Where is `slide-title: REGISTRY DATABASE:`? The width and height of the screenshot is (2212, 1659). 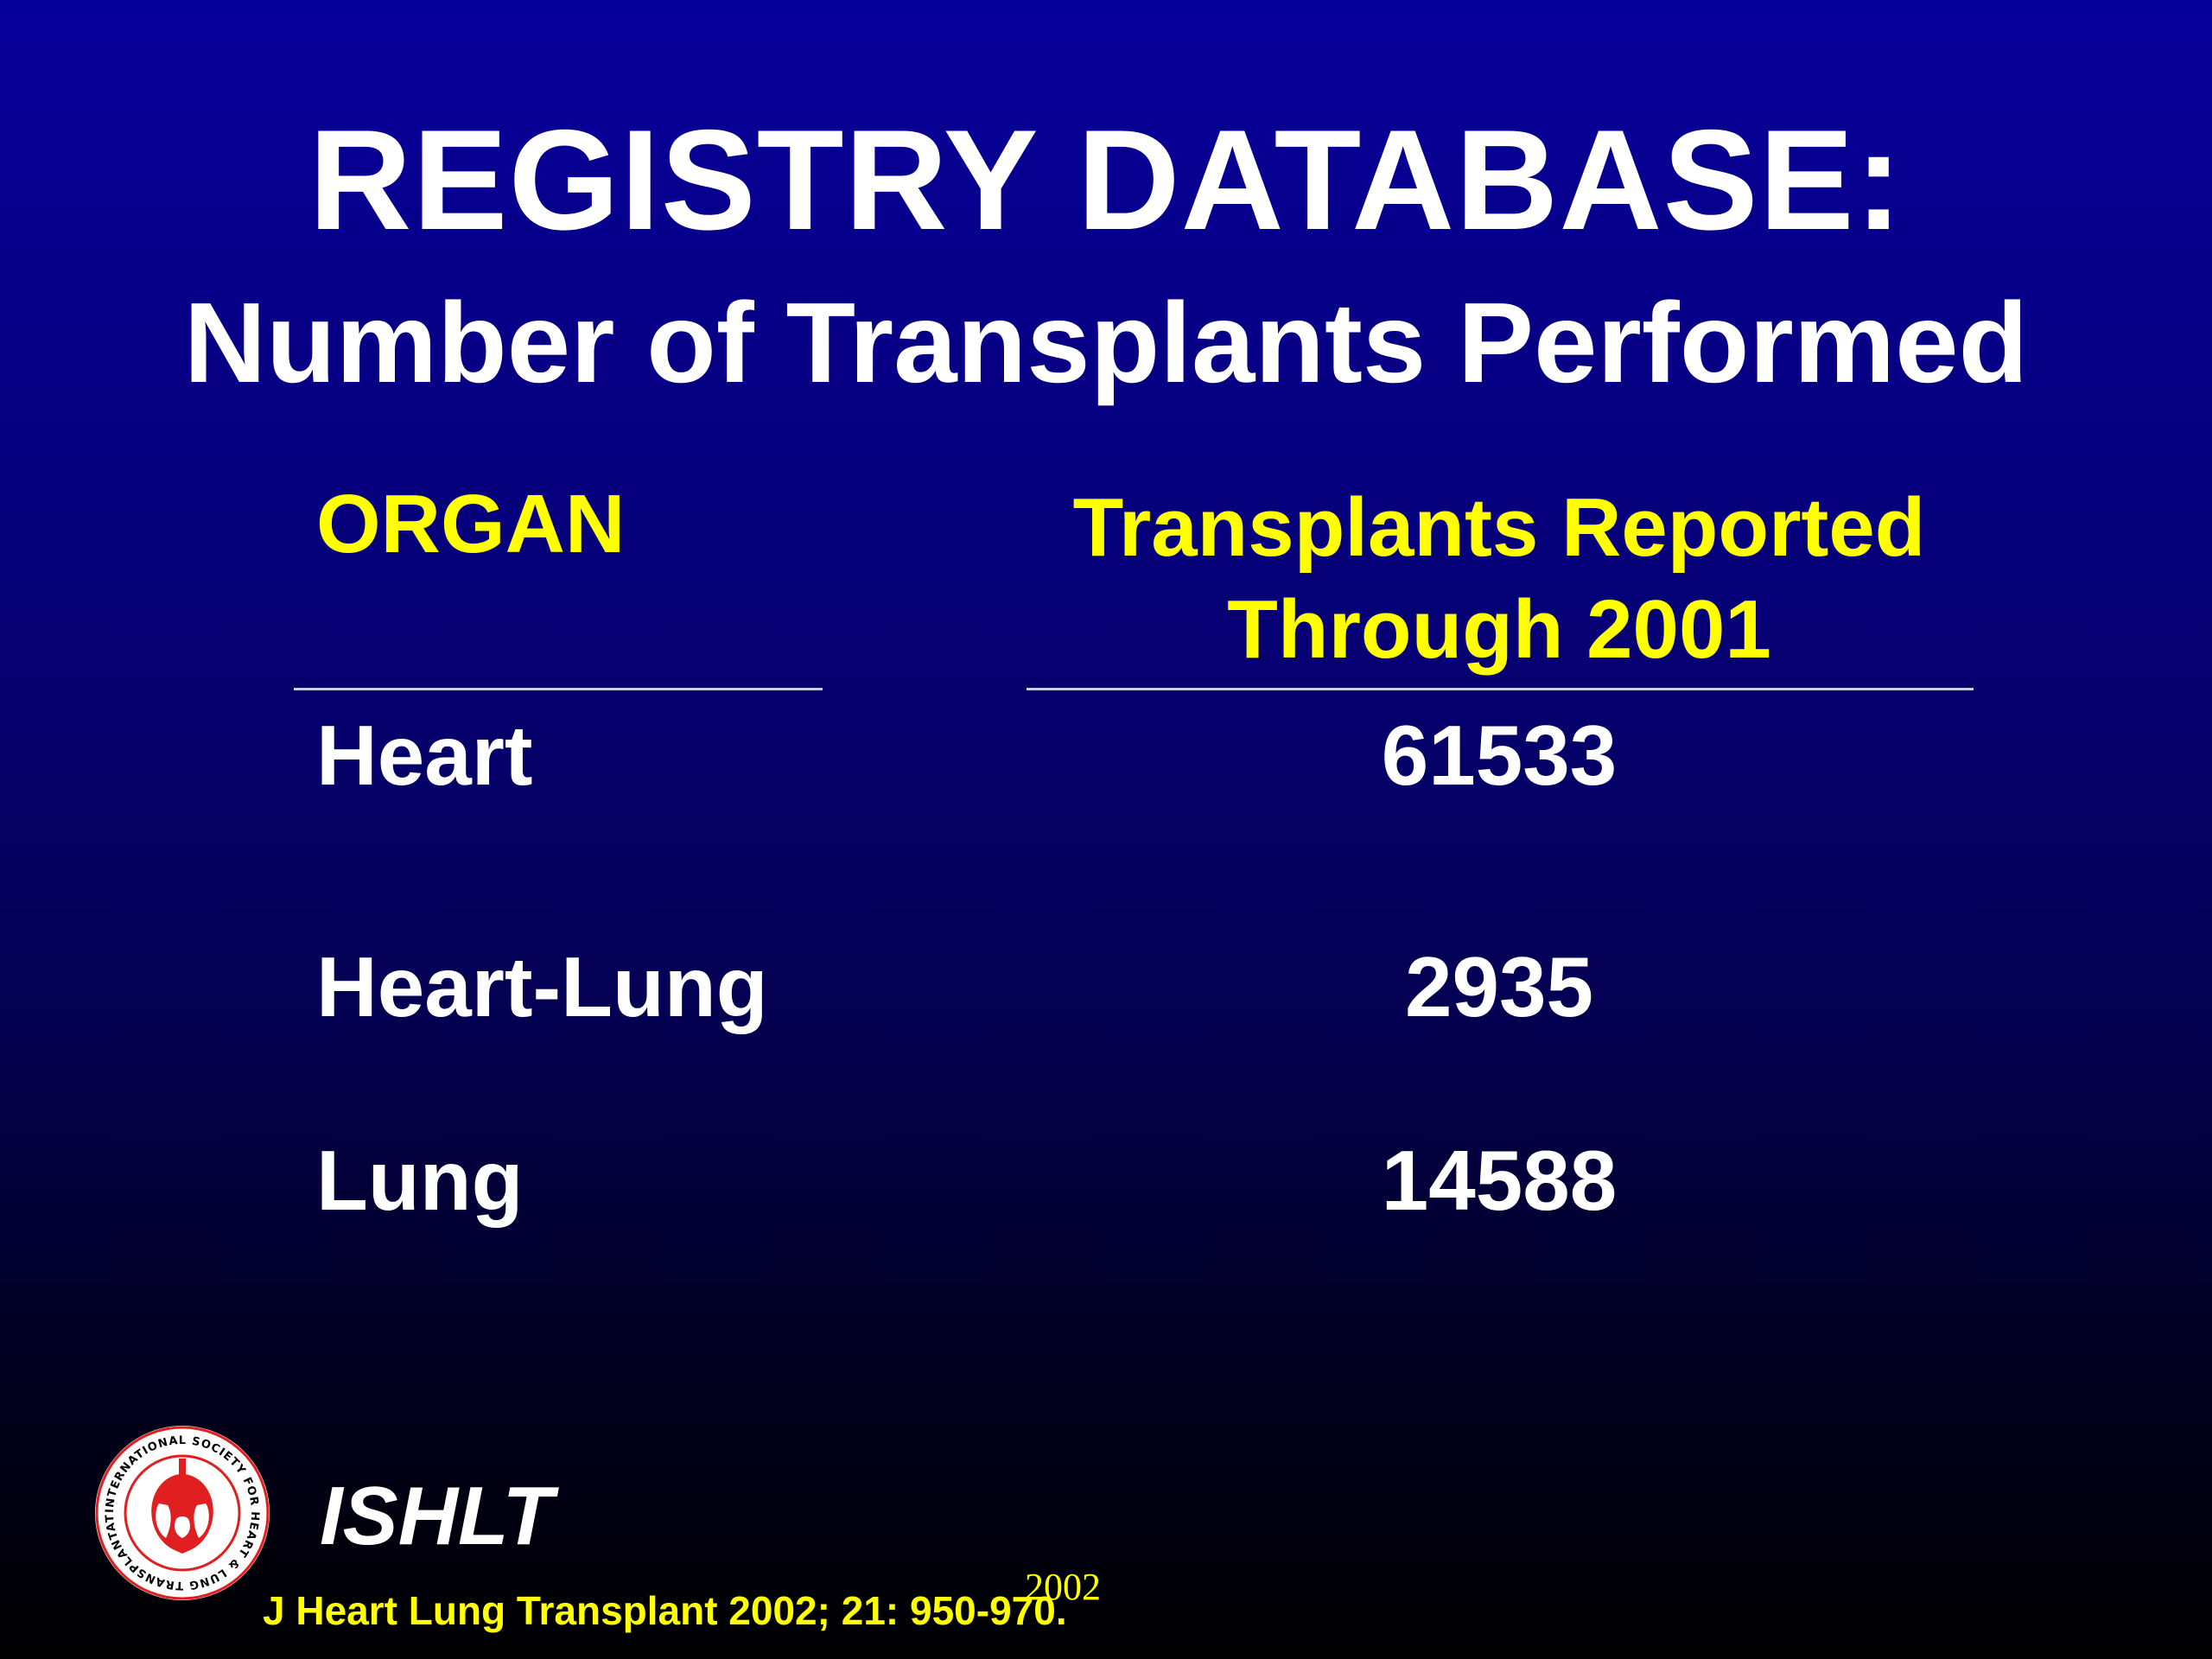
slide-title: REGISTRY DATABASE: is located at coordinates (1106, 179).